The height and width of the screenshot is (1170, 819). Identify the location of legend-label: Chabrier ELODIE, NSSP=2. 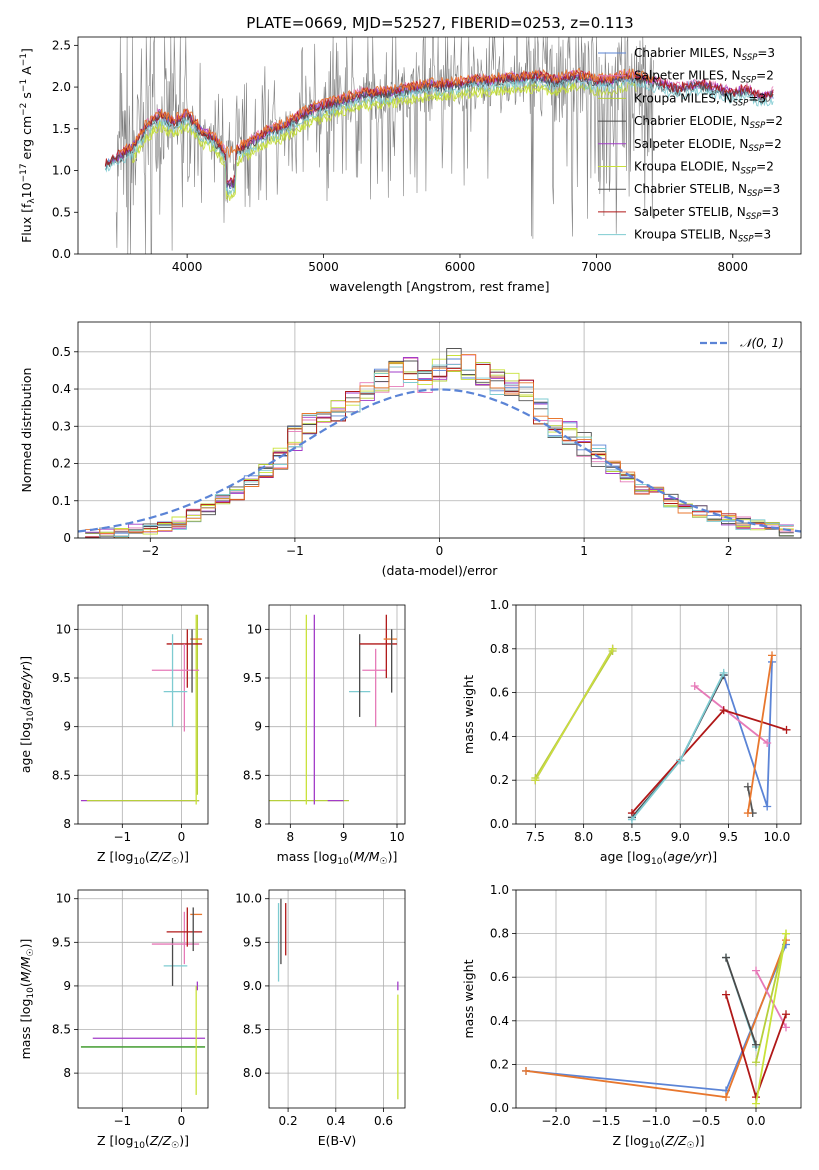
(708, 122).